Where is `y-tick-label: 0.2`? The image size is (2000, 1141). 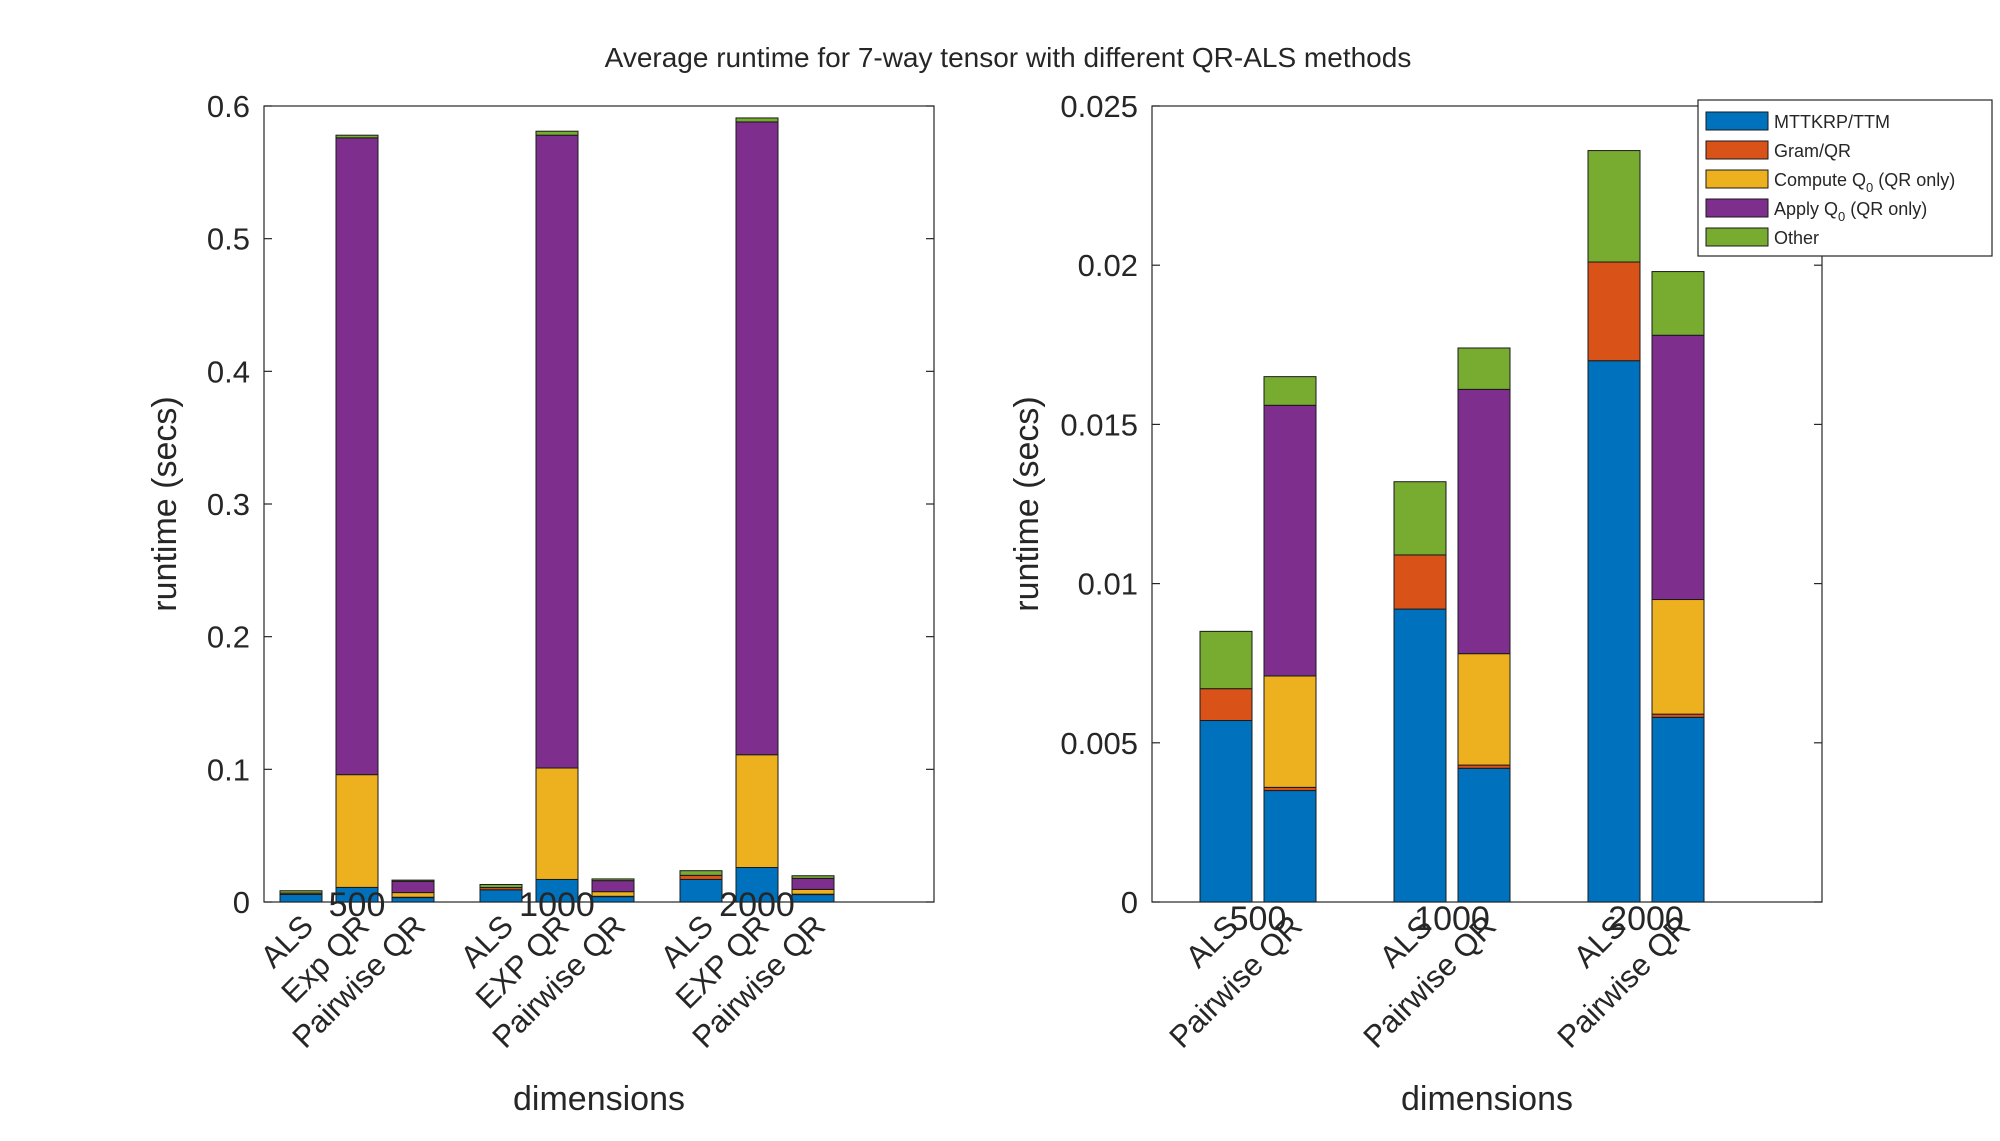 y-tick-label: 0.2 is located at coordinates (228, 637).